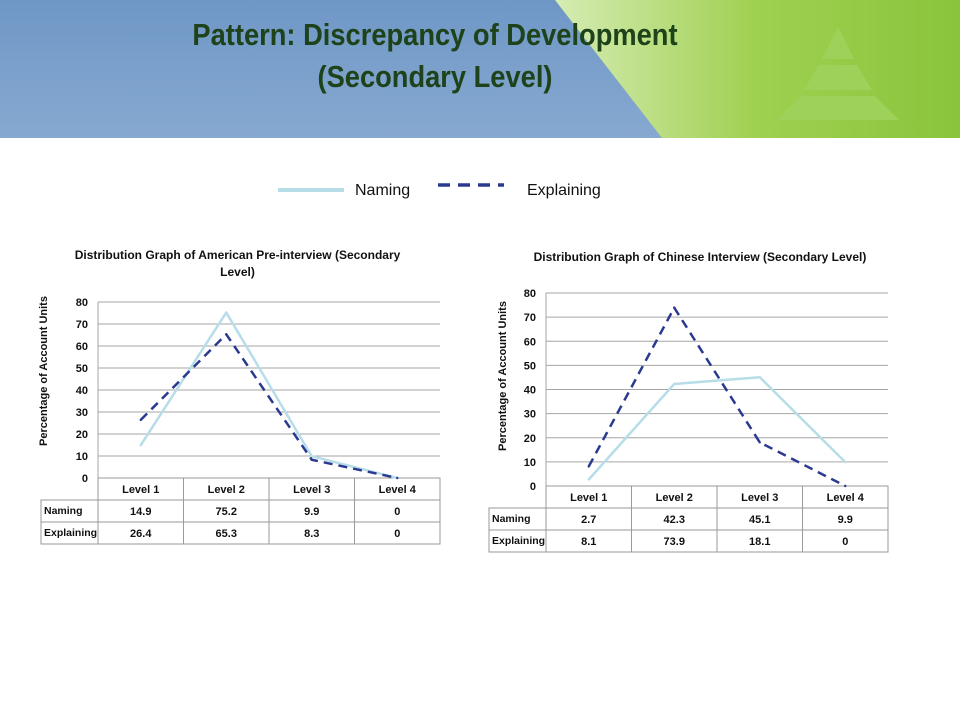 Image resolution: width=960 pixels, height=720 pixels. Describe the element at coordinates (674, 542) in the screenshot. I see `data-label: 73.9` at that location.